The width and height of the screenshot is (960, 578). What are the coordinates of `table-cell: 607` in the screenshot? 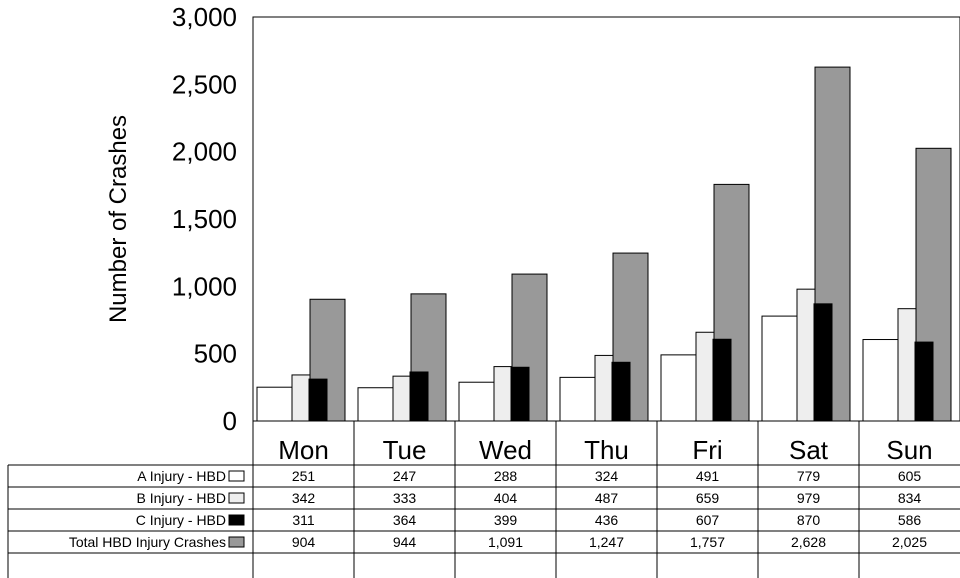 It's located at (708, 520).